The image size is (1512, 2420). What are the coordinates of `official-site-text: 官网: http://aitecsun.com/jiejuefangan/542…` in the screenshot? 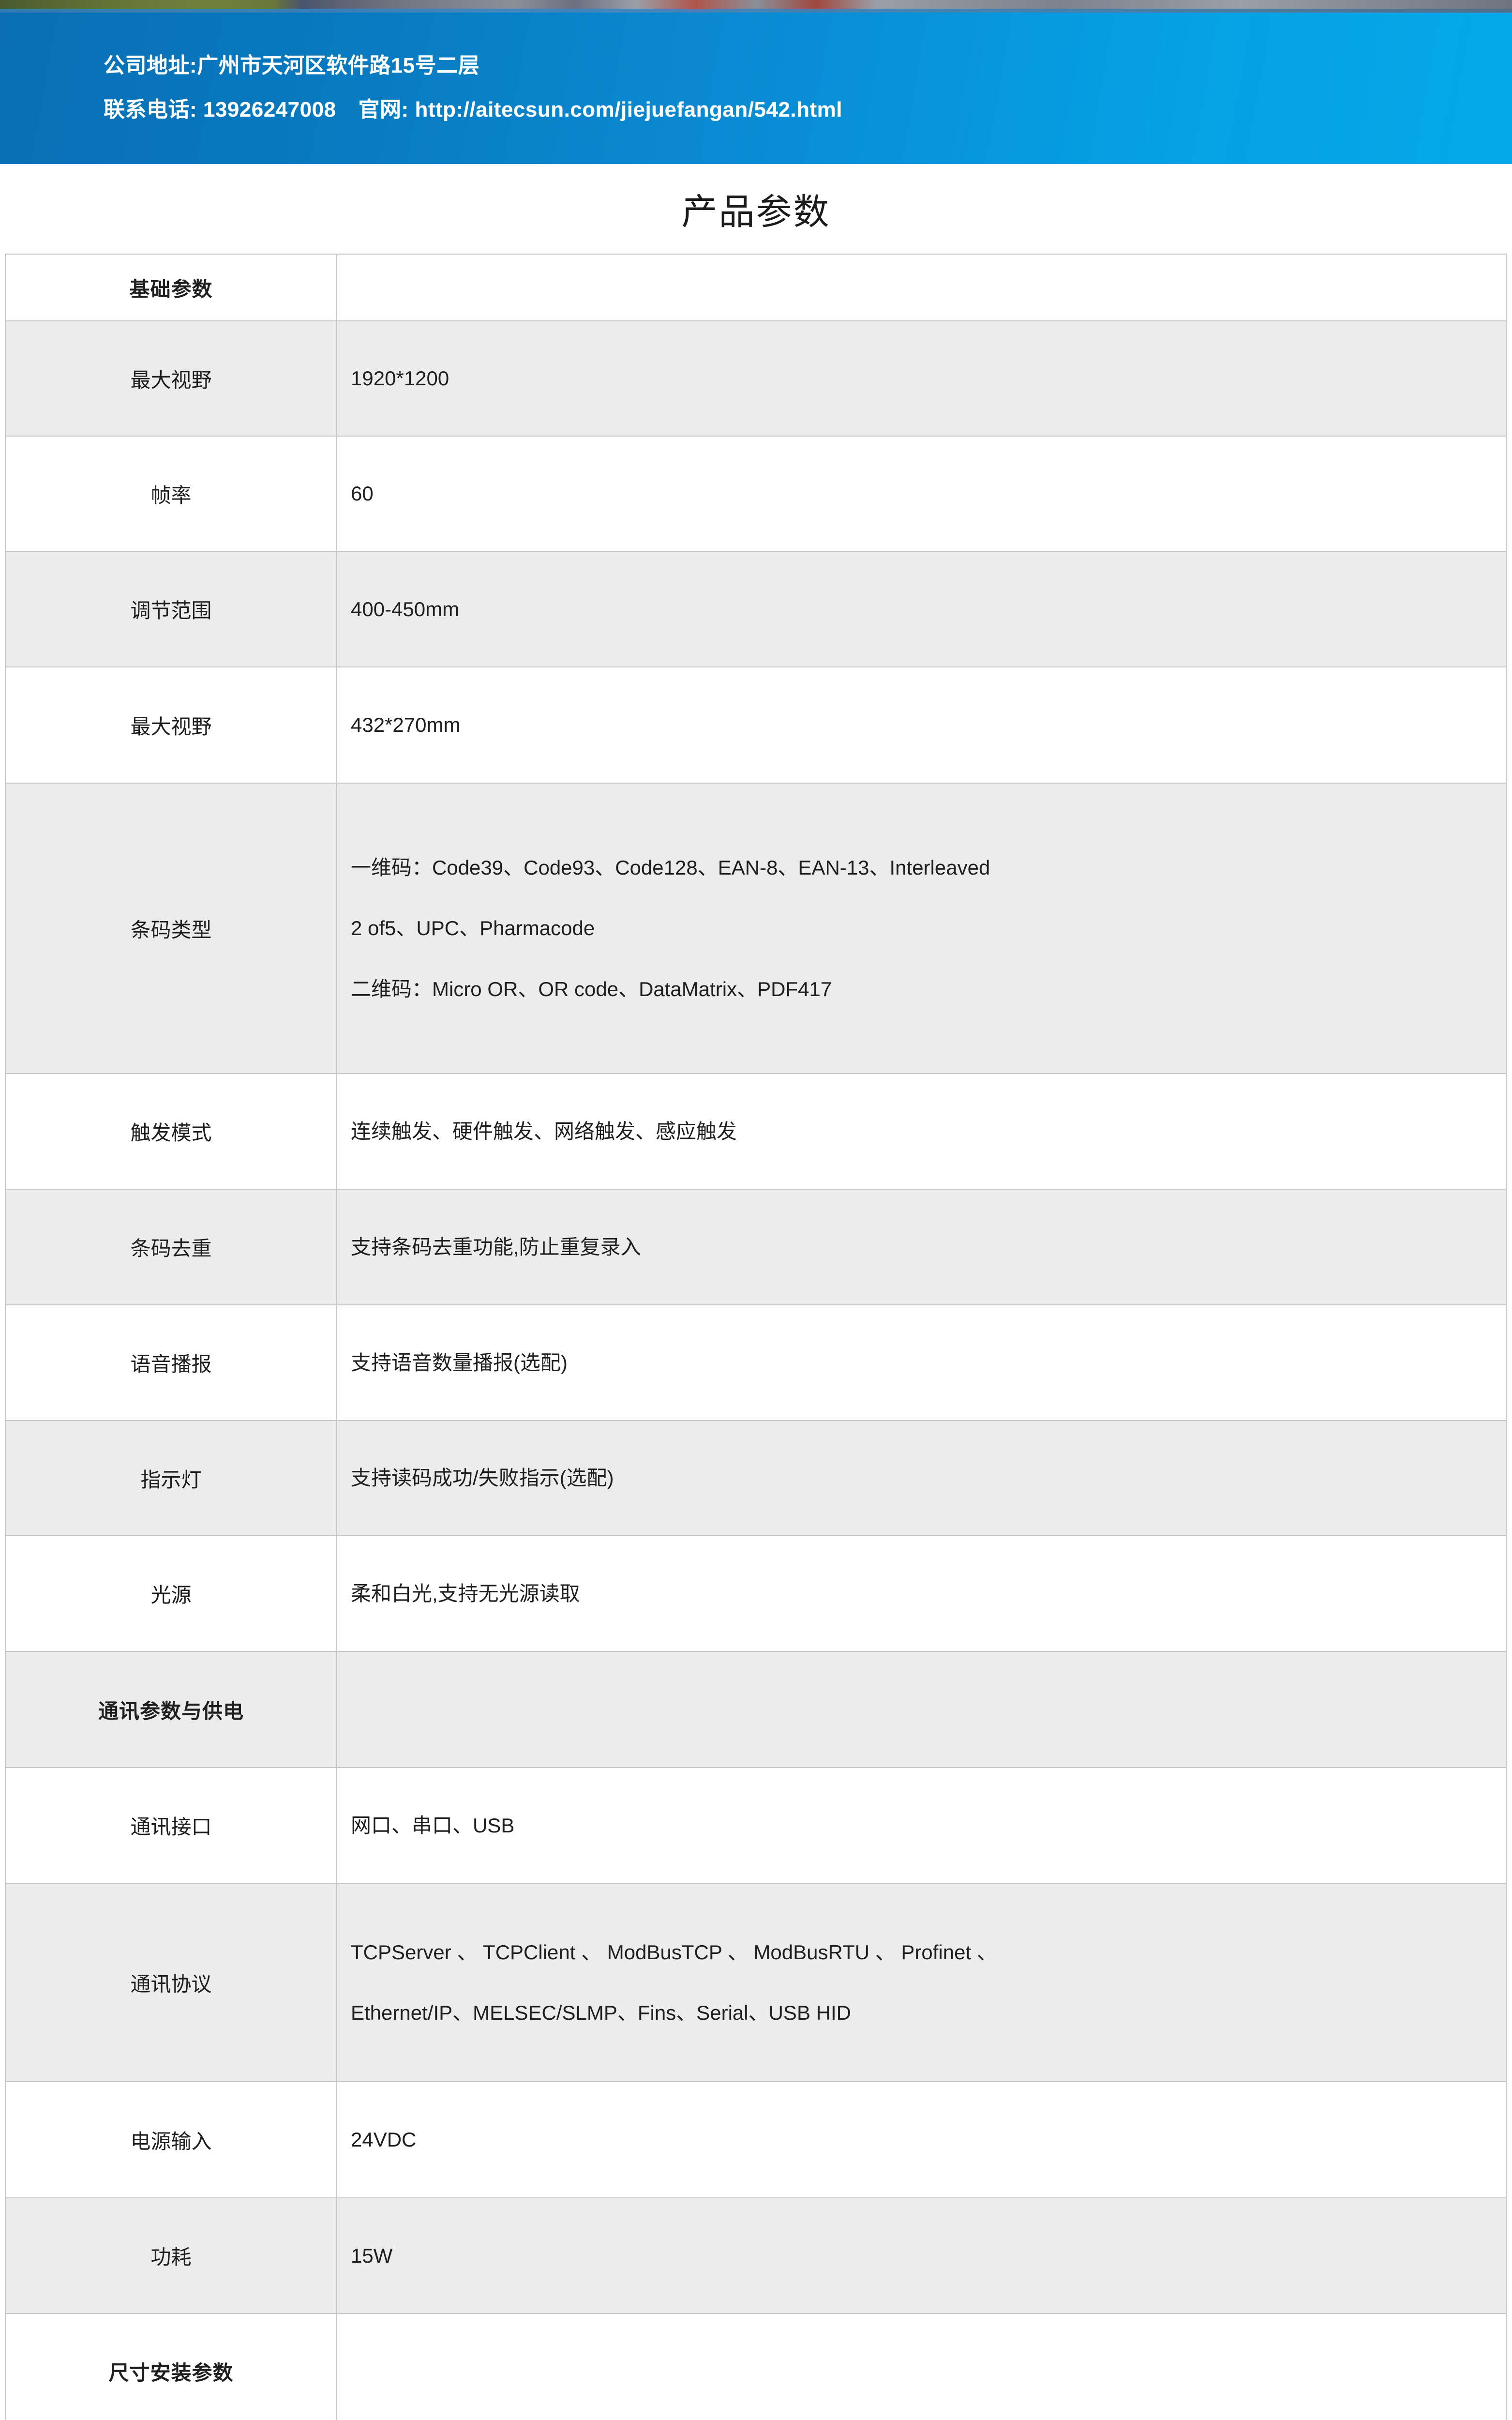 It's located at (600, 109).